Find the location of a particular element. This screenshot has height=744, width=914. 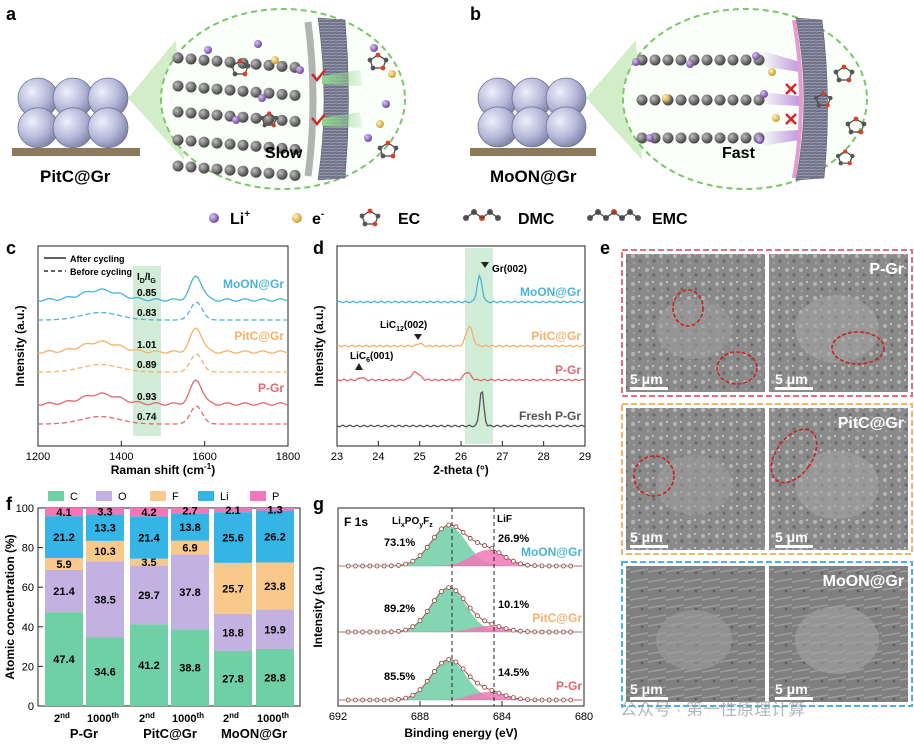

bar-value-label: 34.6 is located at coordinates (104, 673).